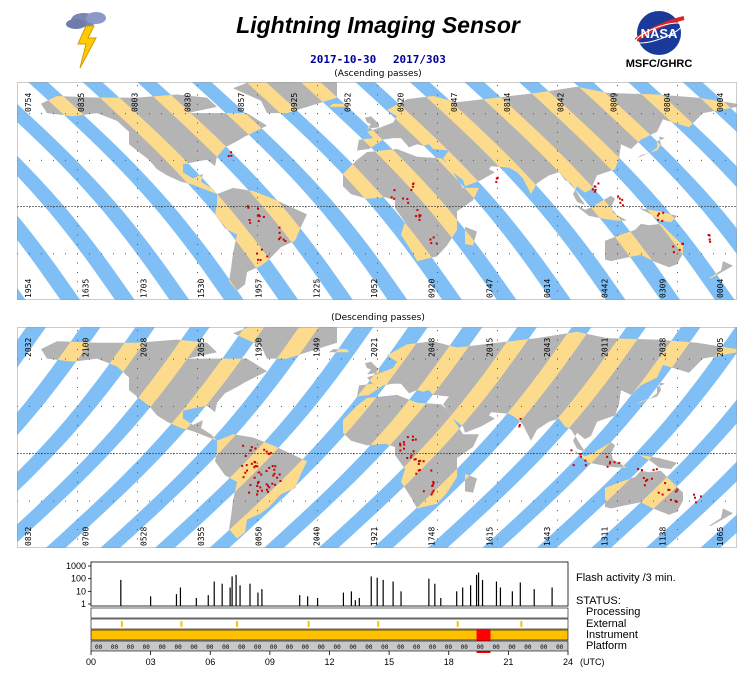 This screenshot has width=756, height=684. What do you see at coordinates (605, 288) in the screenshot?
I see `asc-bottom-time: 0442` at bounding box center [605, 288].